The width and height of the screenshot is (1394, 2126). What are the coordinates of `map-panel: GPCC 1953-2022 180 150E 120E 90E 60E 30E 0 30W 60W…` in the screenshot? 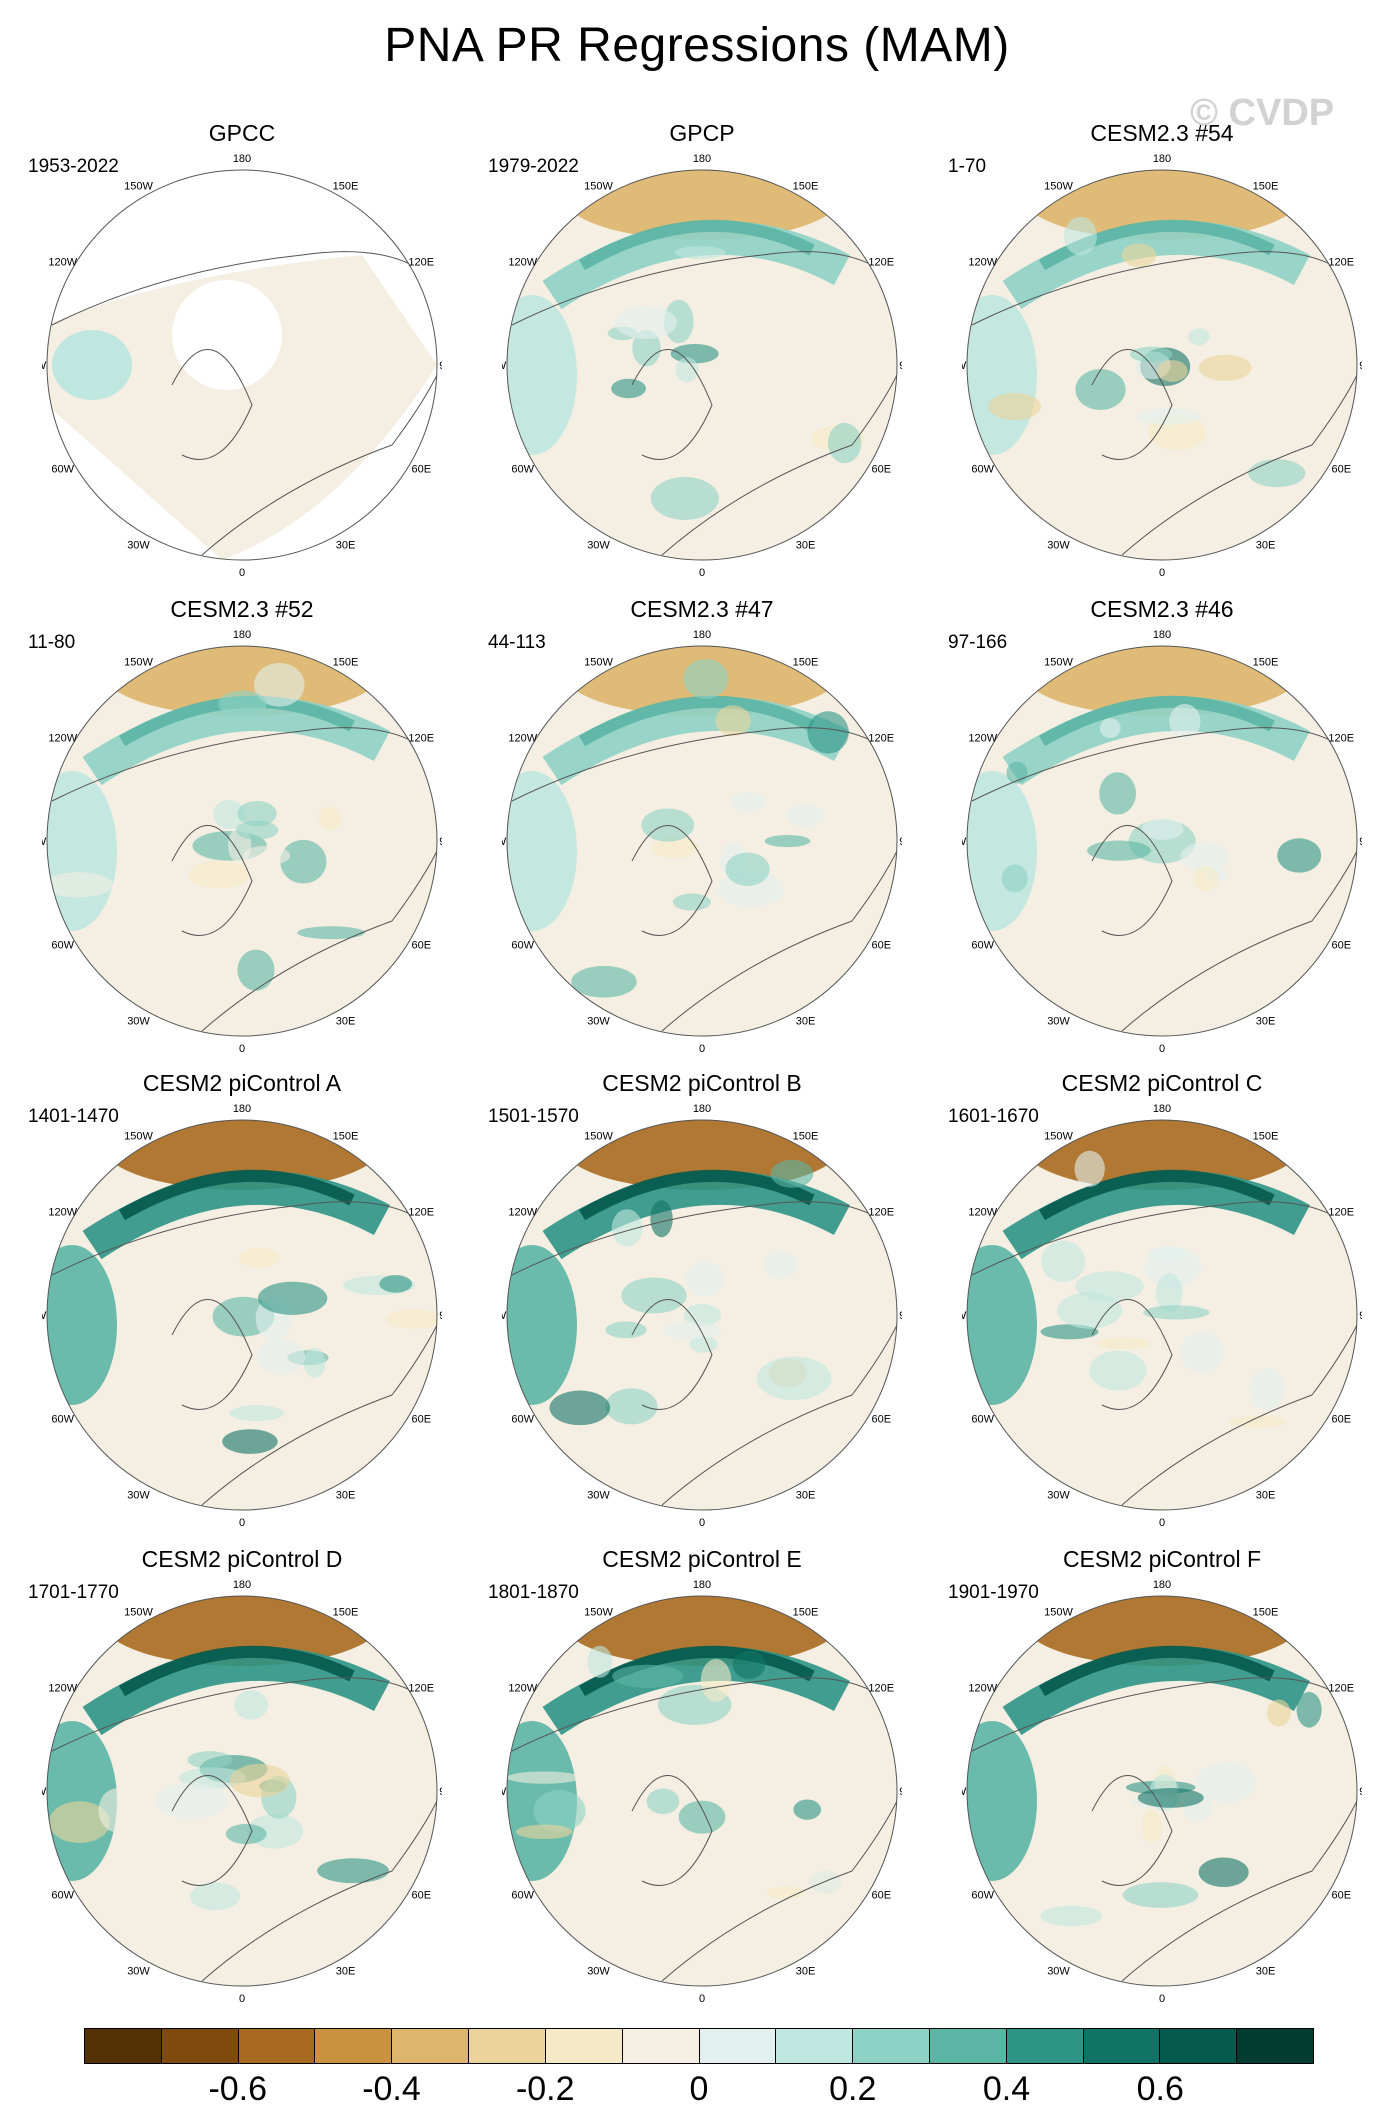 It's located at (242, 355).